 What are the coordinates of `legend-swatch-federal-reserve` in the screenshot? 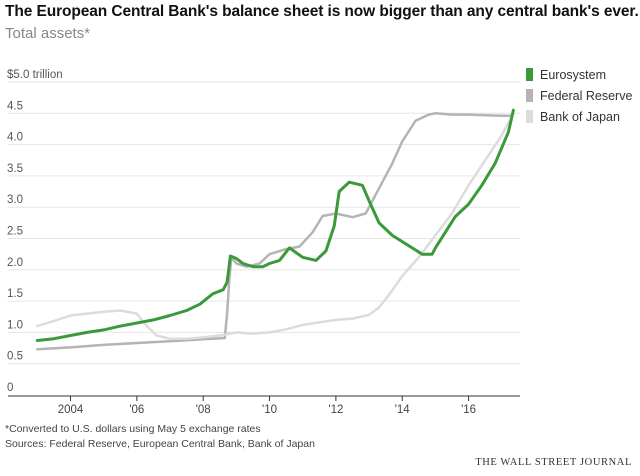 It's located at (529, 95).